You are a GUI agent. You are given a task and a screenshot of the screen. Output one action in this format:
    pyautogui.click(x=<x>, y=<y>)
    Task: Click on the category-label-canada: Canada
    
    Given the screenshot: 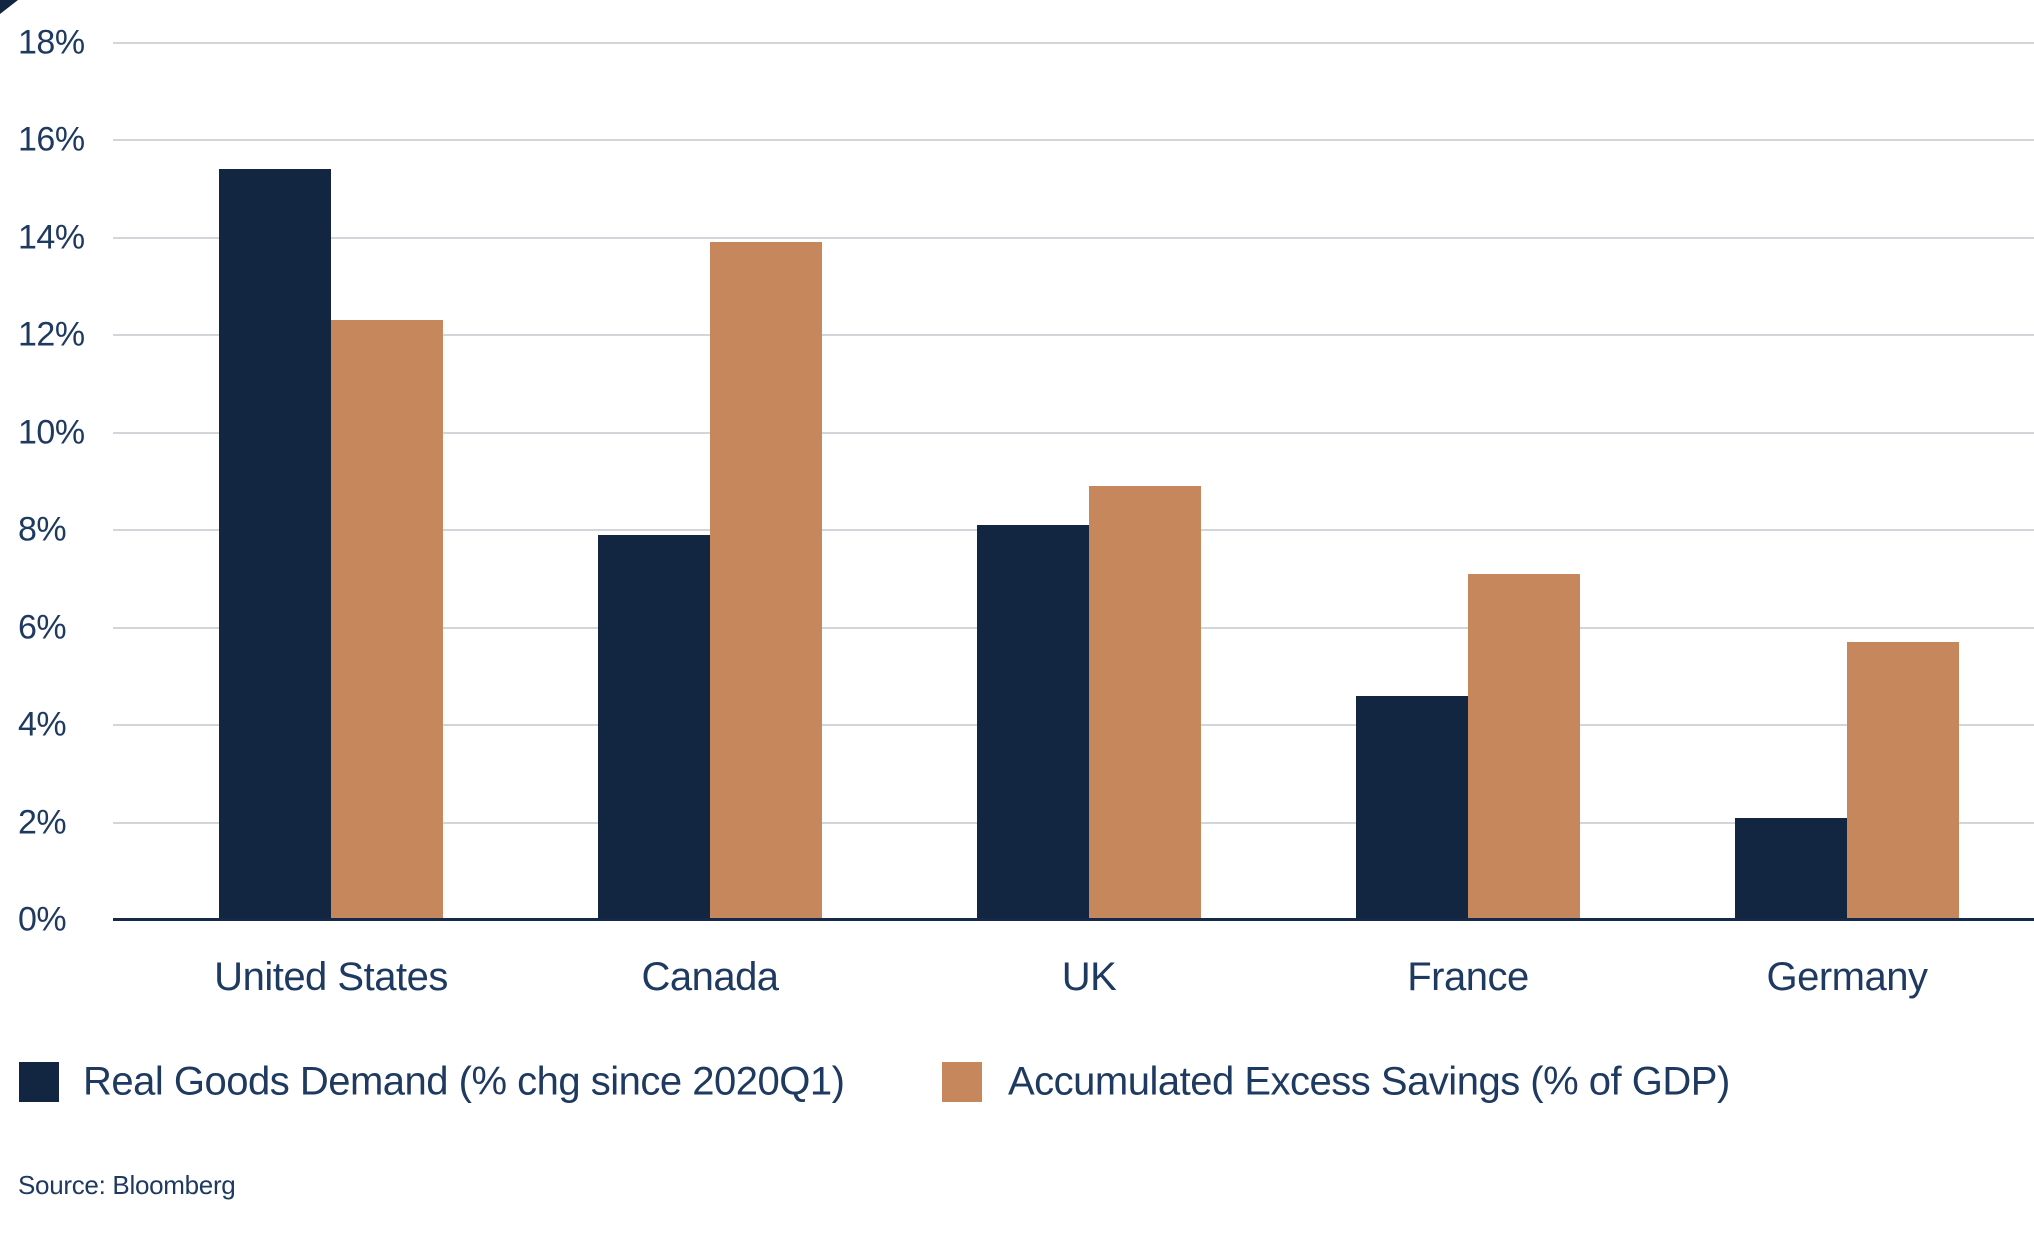 What is the action you would take?
    pyautogui.click(x=710, y=977)
    